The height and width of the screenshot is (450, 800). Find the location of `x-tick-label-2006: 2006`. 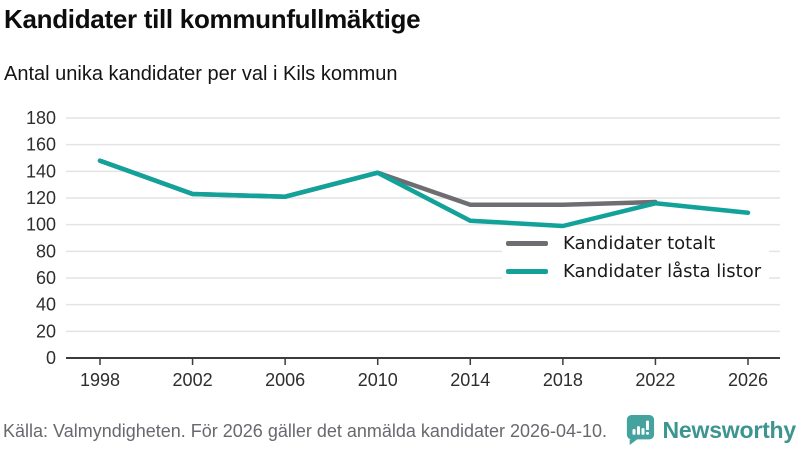

x-tick-label-2006: 2006 is located at coordinates (285, 380).